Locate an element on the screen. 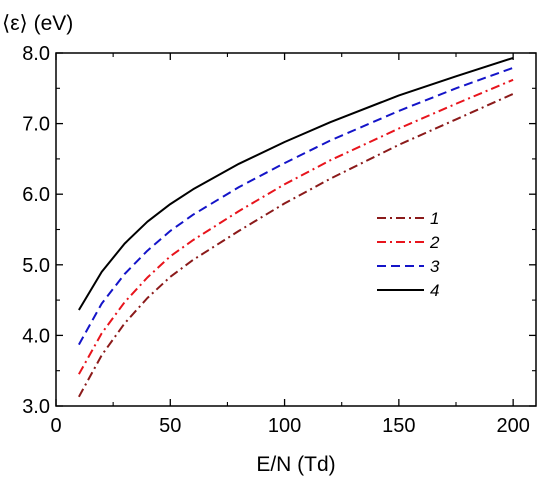 The height and width of the screenshot is (483, 550). legend-label-1: 1 is located at coordinates (434, 218).